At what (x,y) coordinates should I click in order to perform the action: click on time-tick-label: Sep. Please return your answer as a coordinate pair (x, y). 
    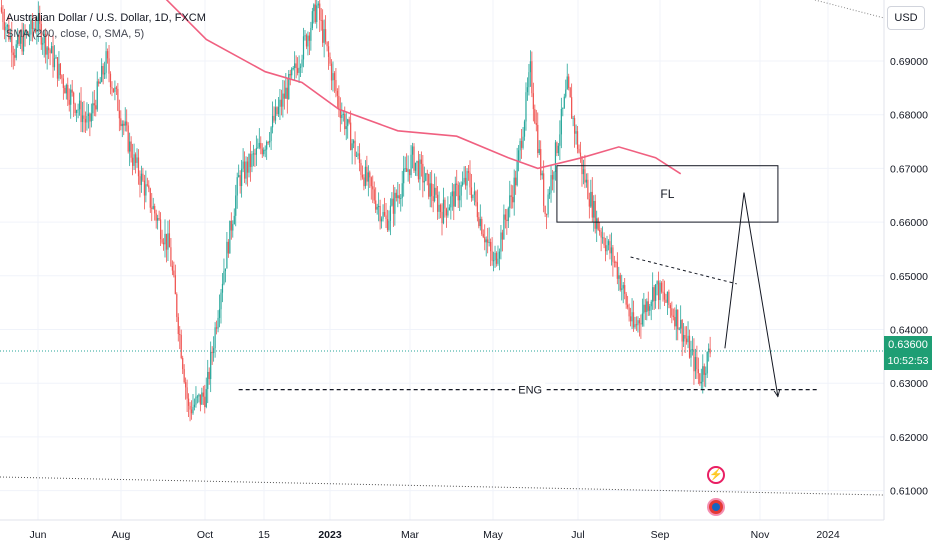
    Looking at the image, I should click on (660, 535).